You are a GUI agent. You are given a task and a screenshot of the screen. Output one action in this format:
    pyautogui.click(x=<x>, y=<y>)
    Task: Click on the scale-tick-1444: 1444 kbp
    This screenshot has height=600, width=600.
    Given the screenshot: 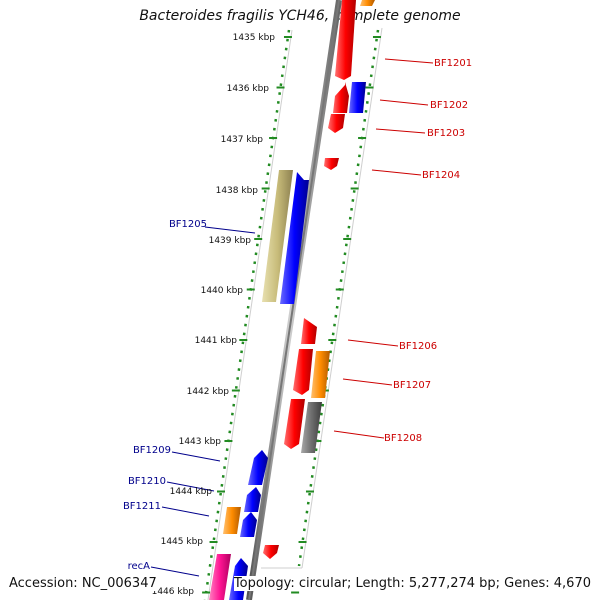 What is the action you would take?
    pyautogui.click(x=191, y=492)
    